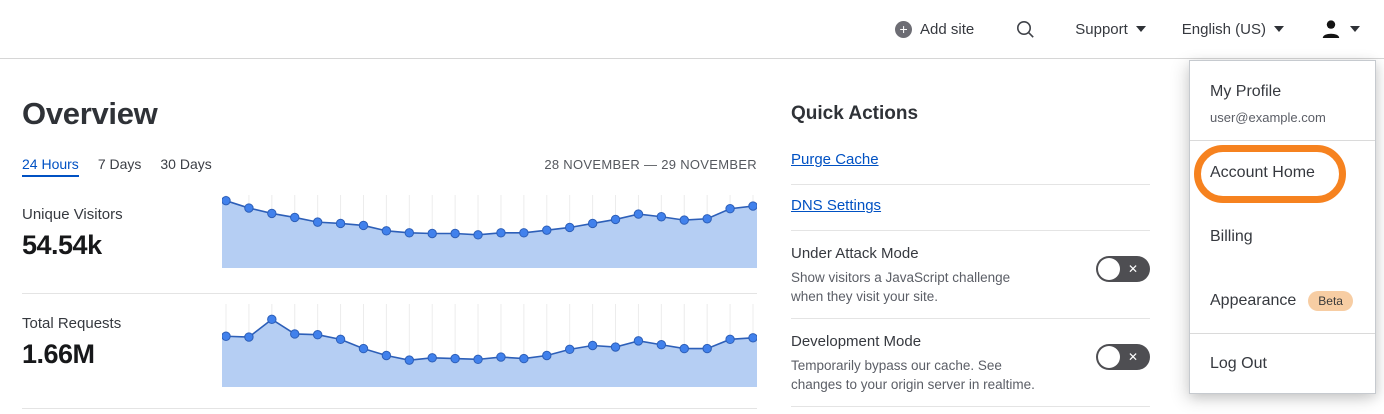  Describe the element at coordinates (1268, 117) in the screenshot. I see `user-email: user@example.com` at that location.